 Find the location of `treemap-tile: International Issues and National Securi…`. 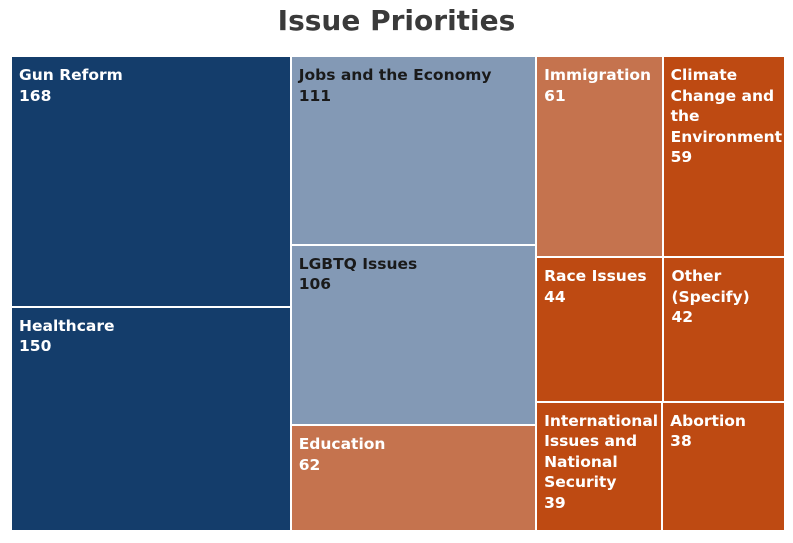

treemap-tile: International Issues and National Securi… is located at coordinates (599, 466).